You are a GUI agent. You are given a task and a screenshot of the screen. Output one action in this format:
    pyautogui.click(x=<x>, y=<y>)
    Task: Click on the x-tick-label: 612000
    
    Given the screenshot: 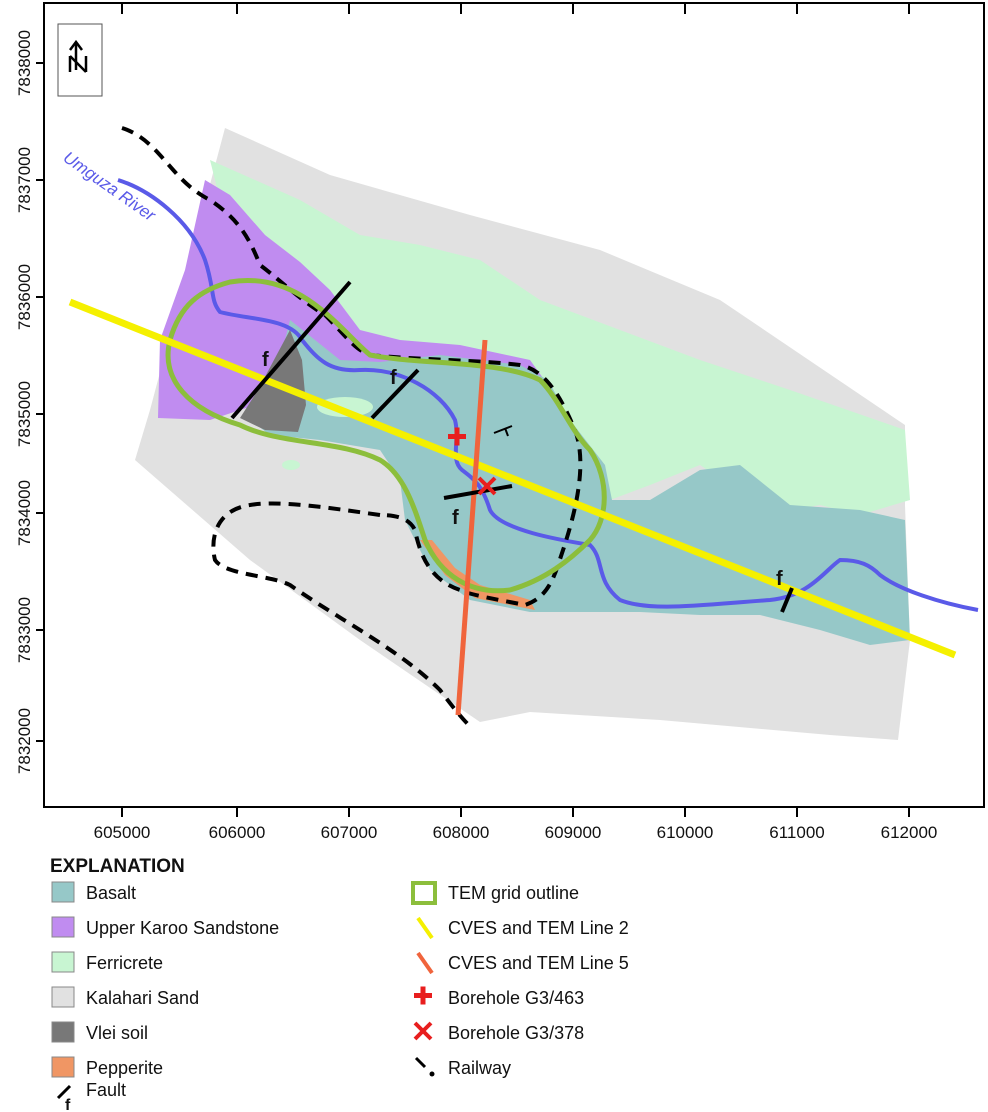 What is the action you would take?
    pyautogui.click(x=909, y=832)
    